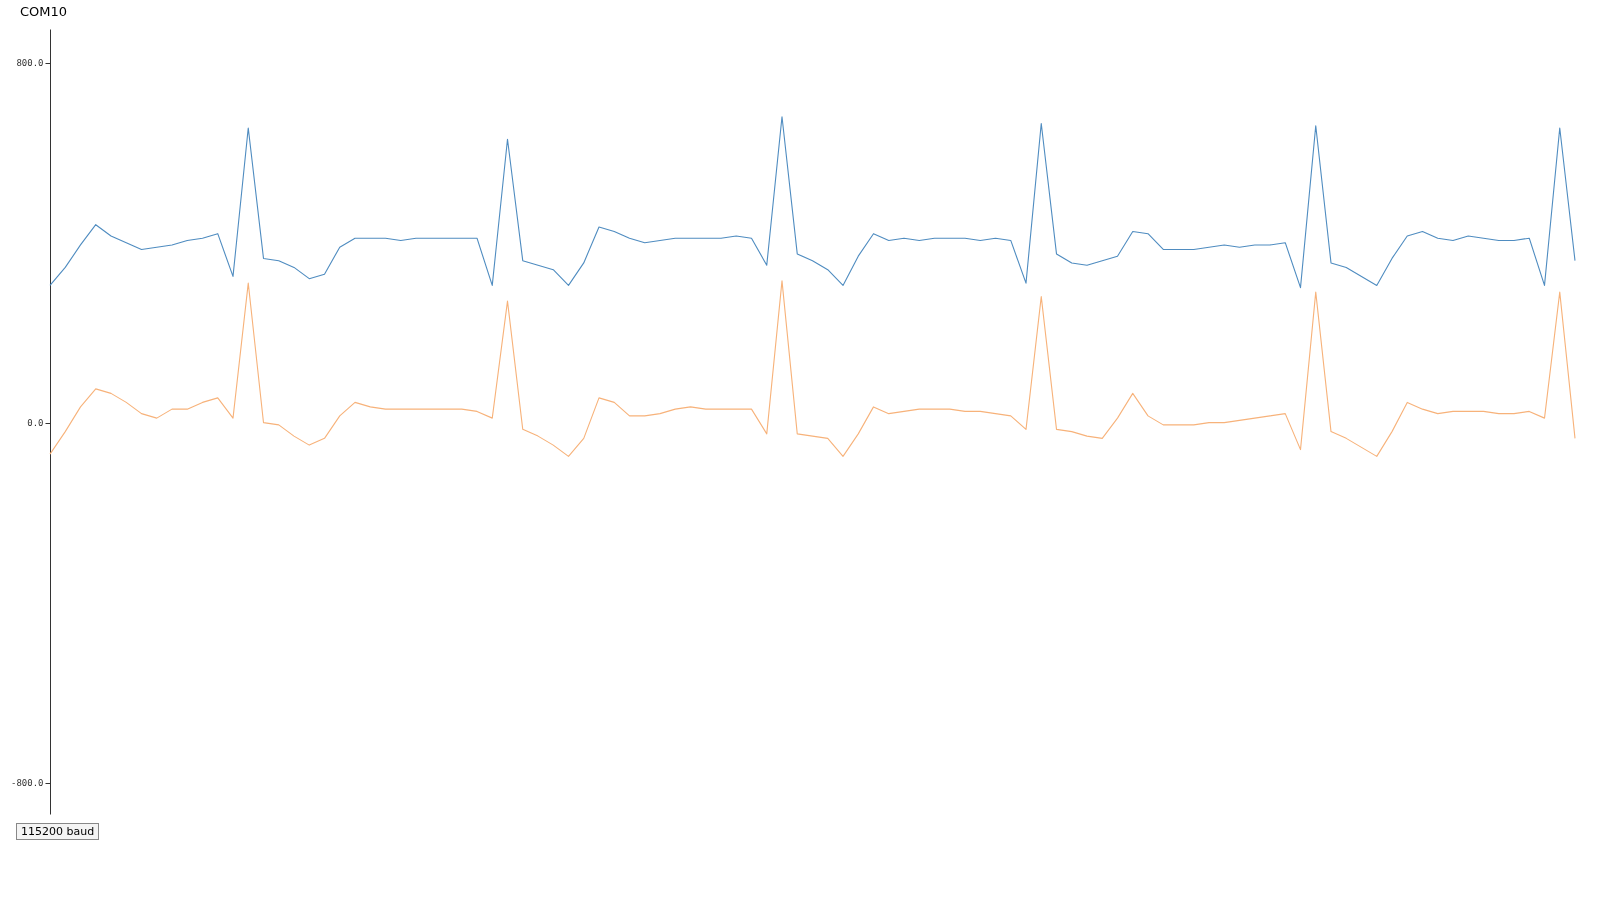 The width and height of the screenshot is (1600, 900). I want to click on chart-title: COM10, so click(44, 11).